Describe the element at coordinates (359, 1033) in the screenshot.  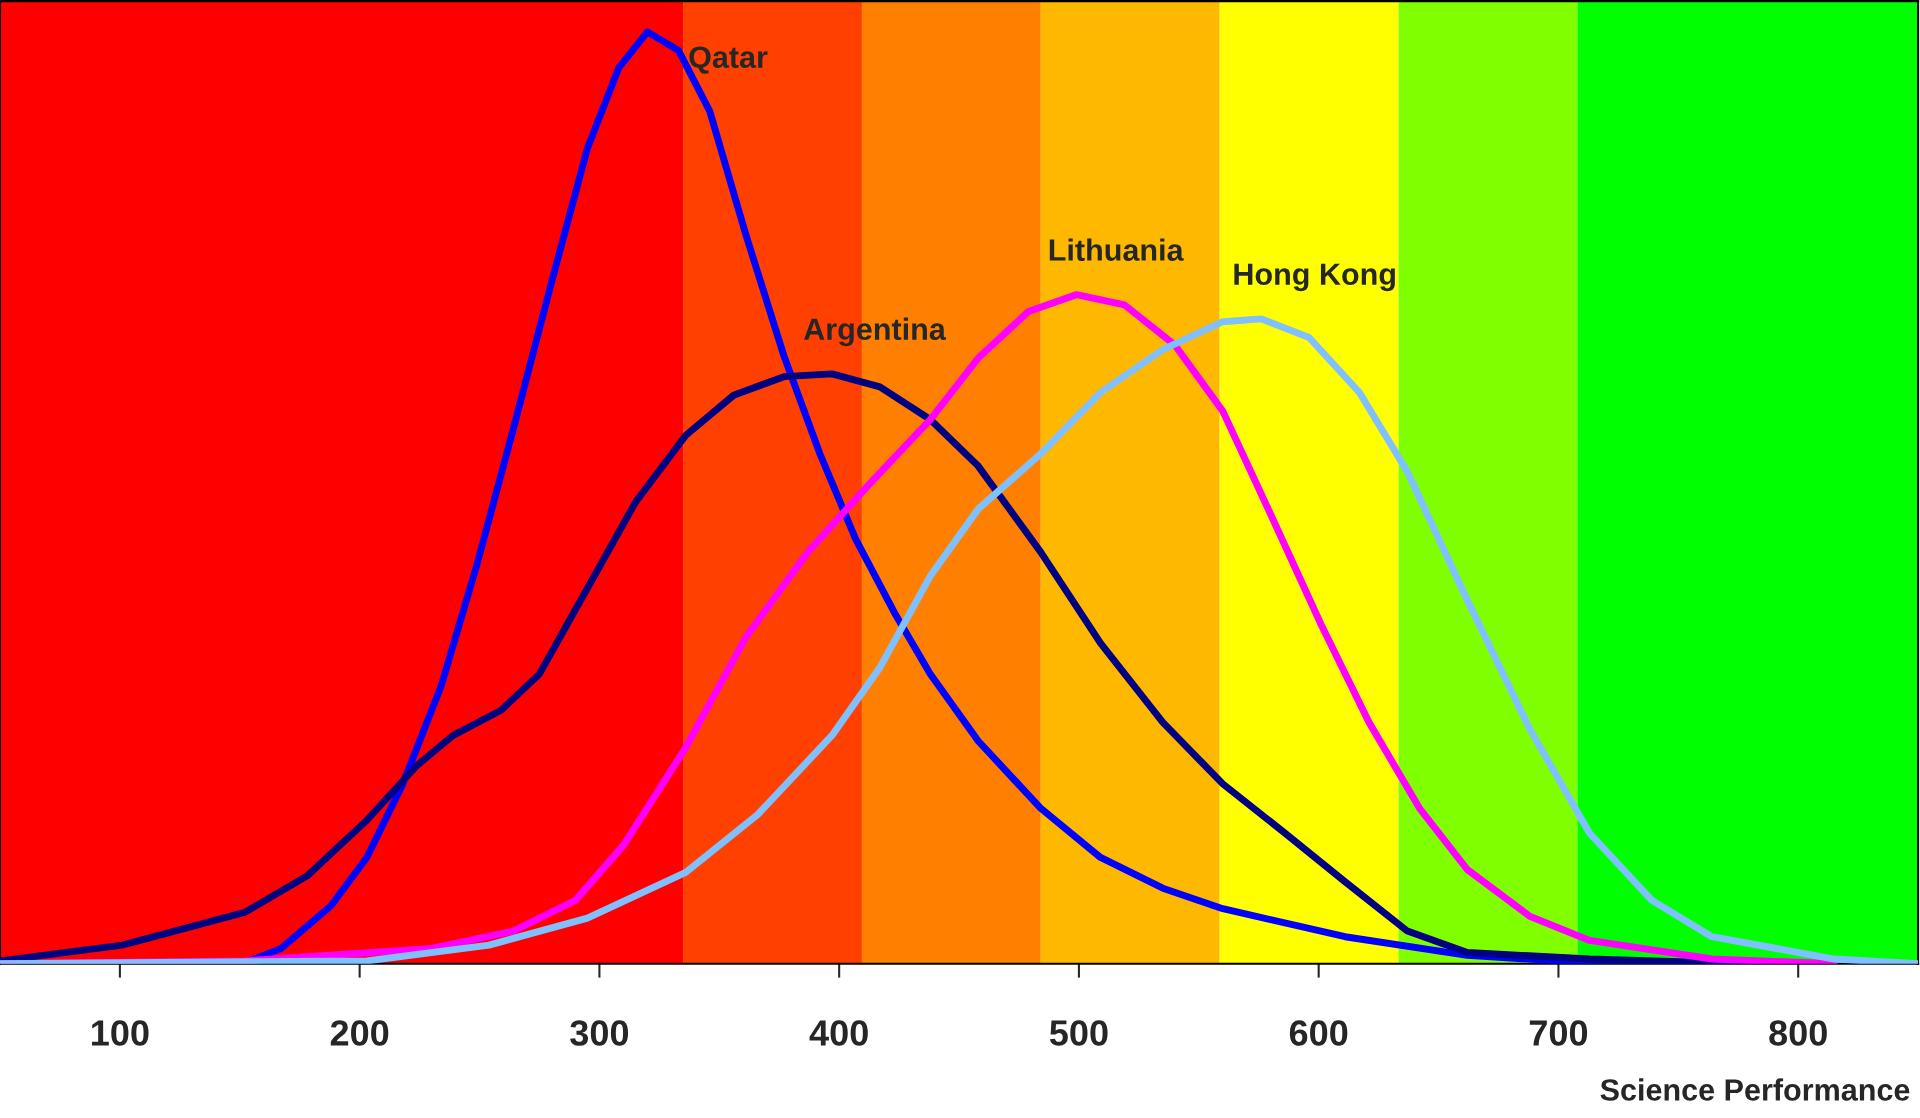
I see `x-tick-label: 200` at that location.